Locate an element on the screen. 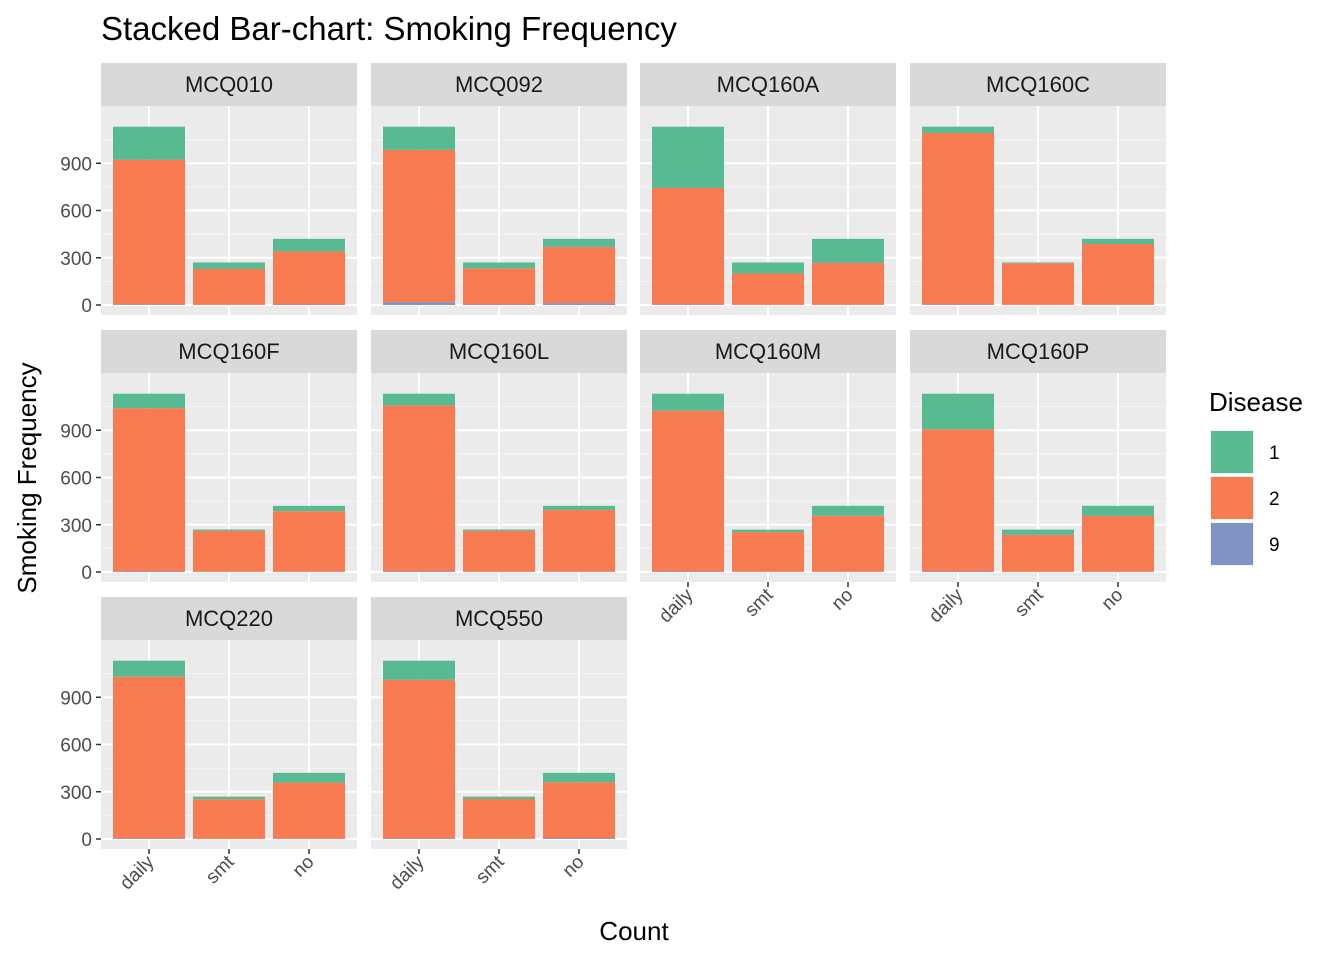 The image size is (1344, 960). legend-label: 9 is located at coordinates (1274, 545).